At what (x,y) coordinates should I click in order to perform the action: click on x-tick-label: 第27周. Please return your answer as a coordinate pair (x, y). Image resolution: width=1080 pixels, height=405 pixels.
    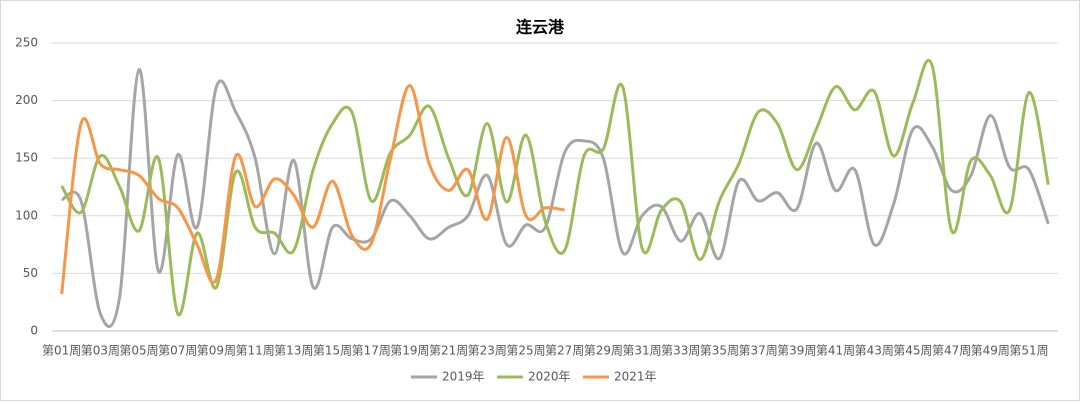
    Looking at the image, I should click on (564, 351).